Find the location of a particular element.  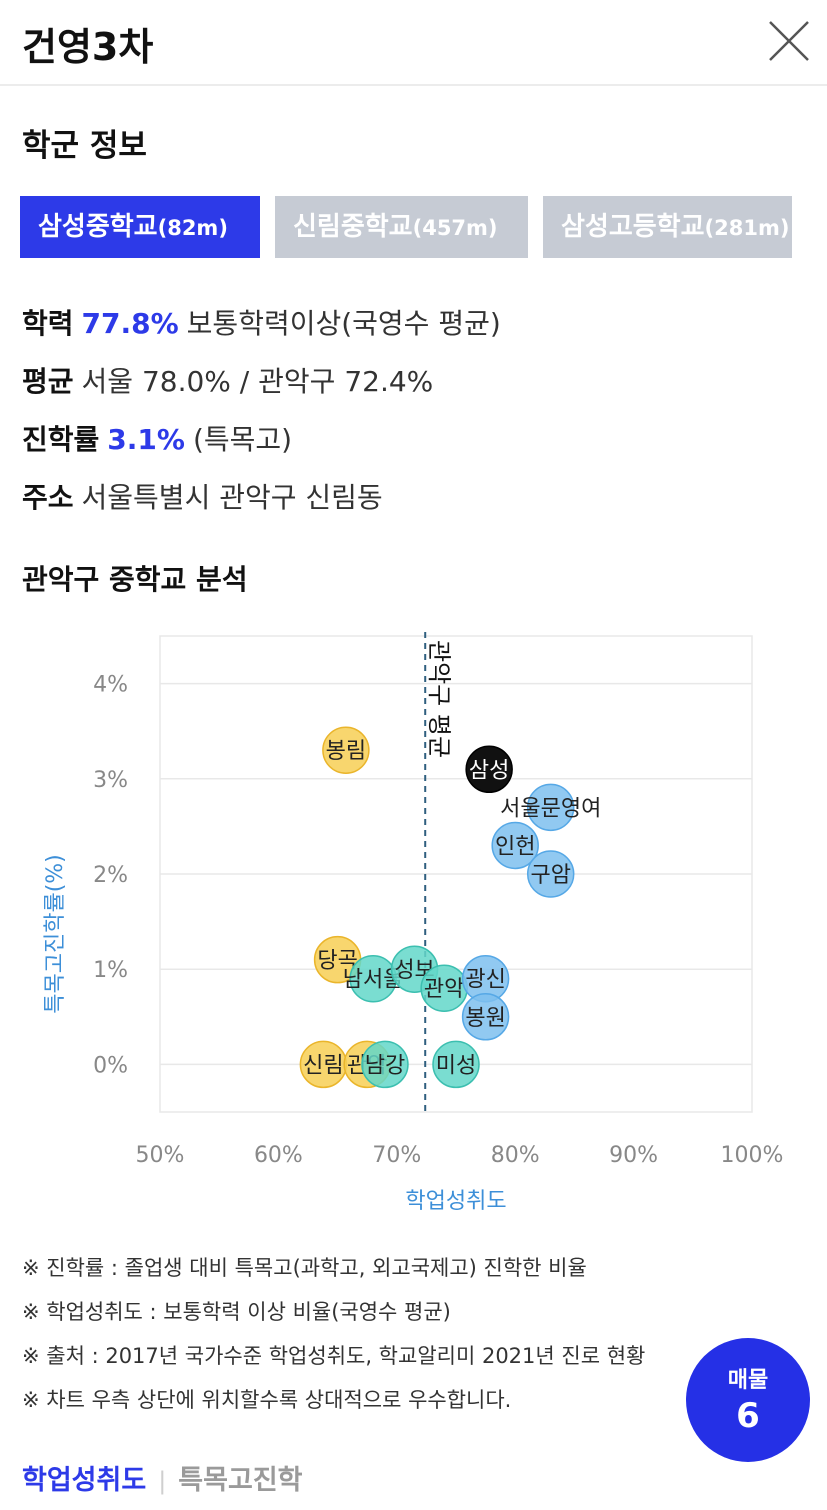

tab-school-3: 삼성고등학교(281m) is located at coordinates (667, 227).